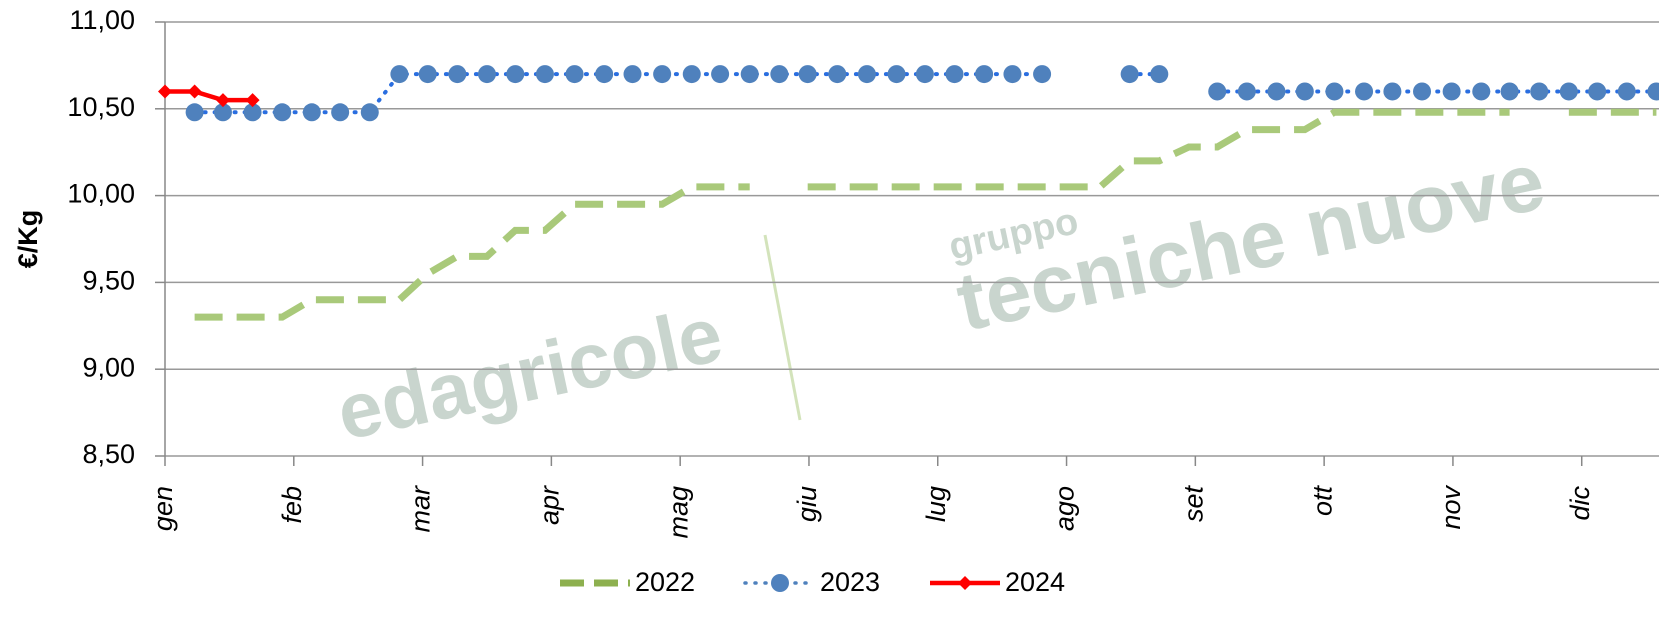  I want to click on y-axis-label: €/Kg, so click(28, 239).